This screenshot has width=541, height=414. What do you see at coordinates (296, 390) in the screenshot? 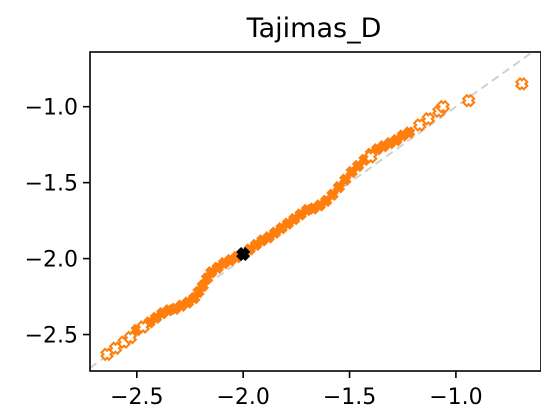
I see `x-axis: −2.5 −2.0 −1.5 −1.0` at bounding box center [296, 390].